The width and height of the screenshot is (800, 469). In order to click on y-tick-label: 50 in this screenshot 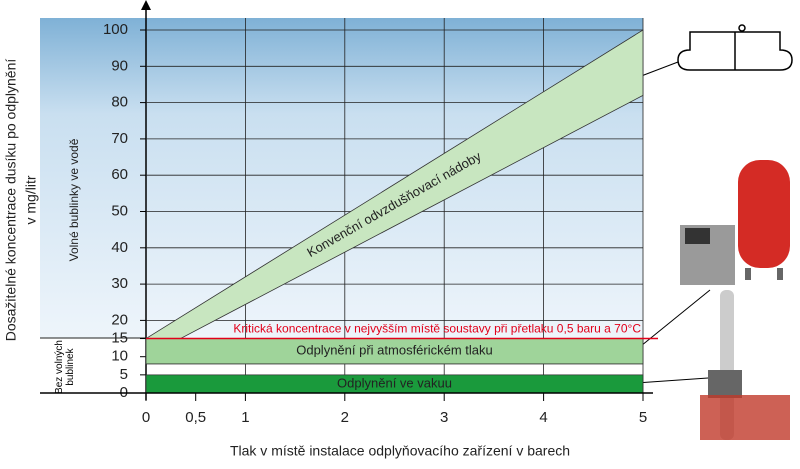, I will do `click(119, 210)`.